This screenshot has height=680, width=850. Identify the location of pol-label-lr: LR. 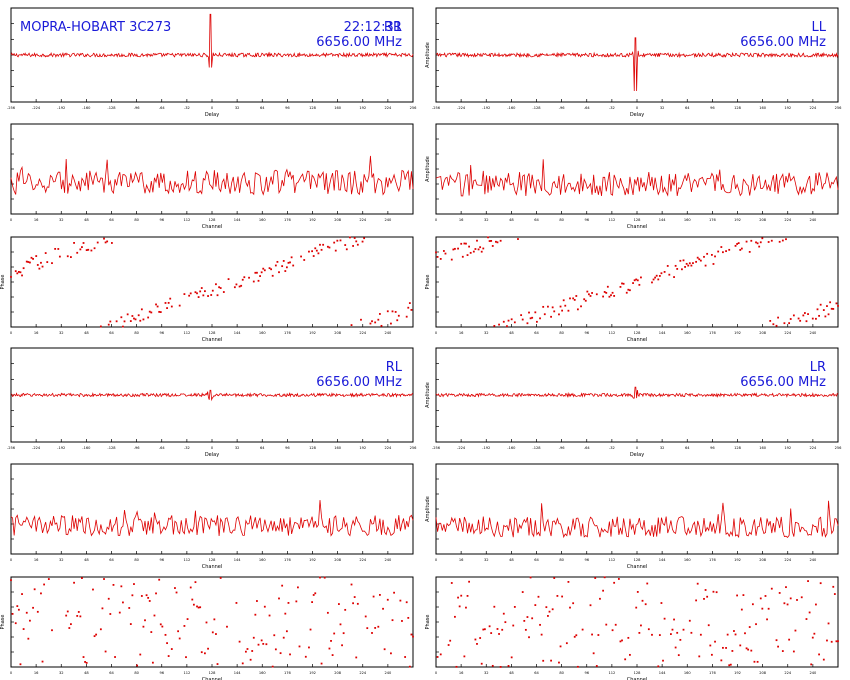
(817, 367).